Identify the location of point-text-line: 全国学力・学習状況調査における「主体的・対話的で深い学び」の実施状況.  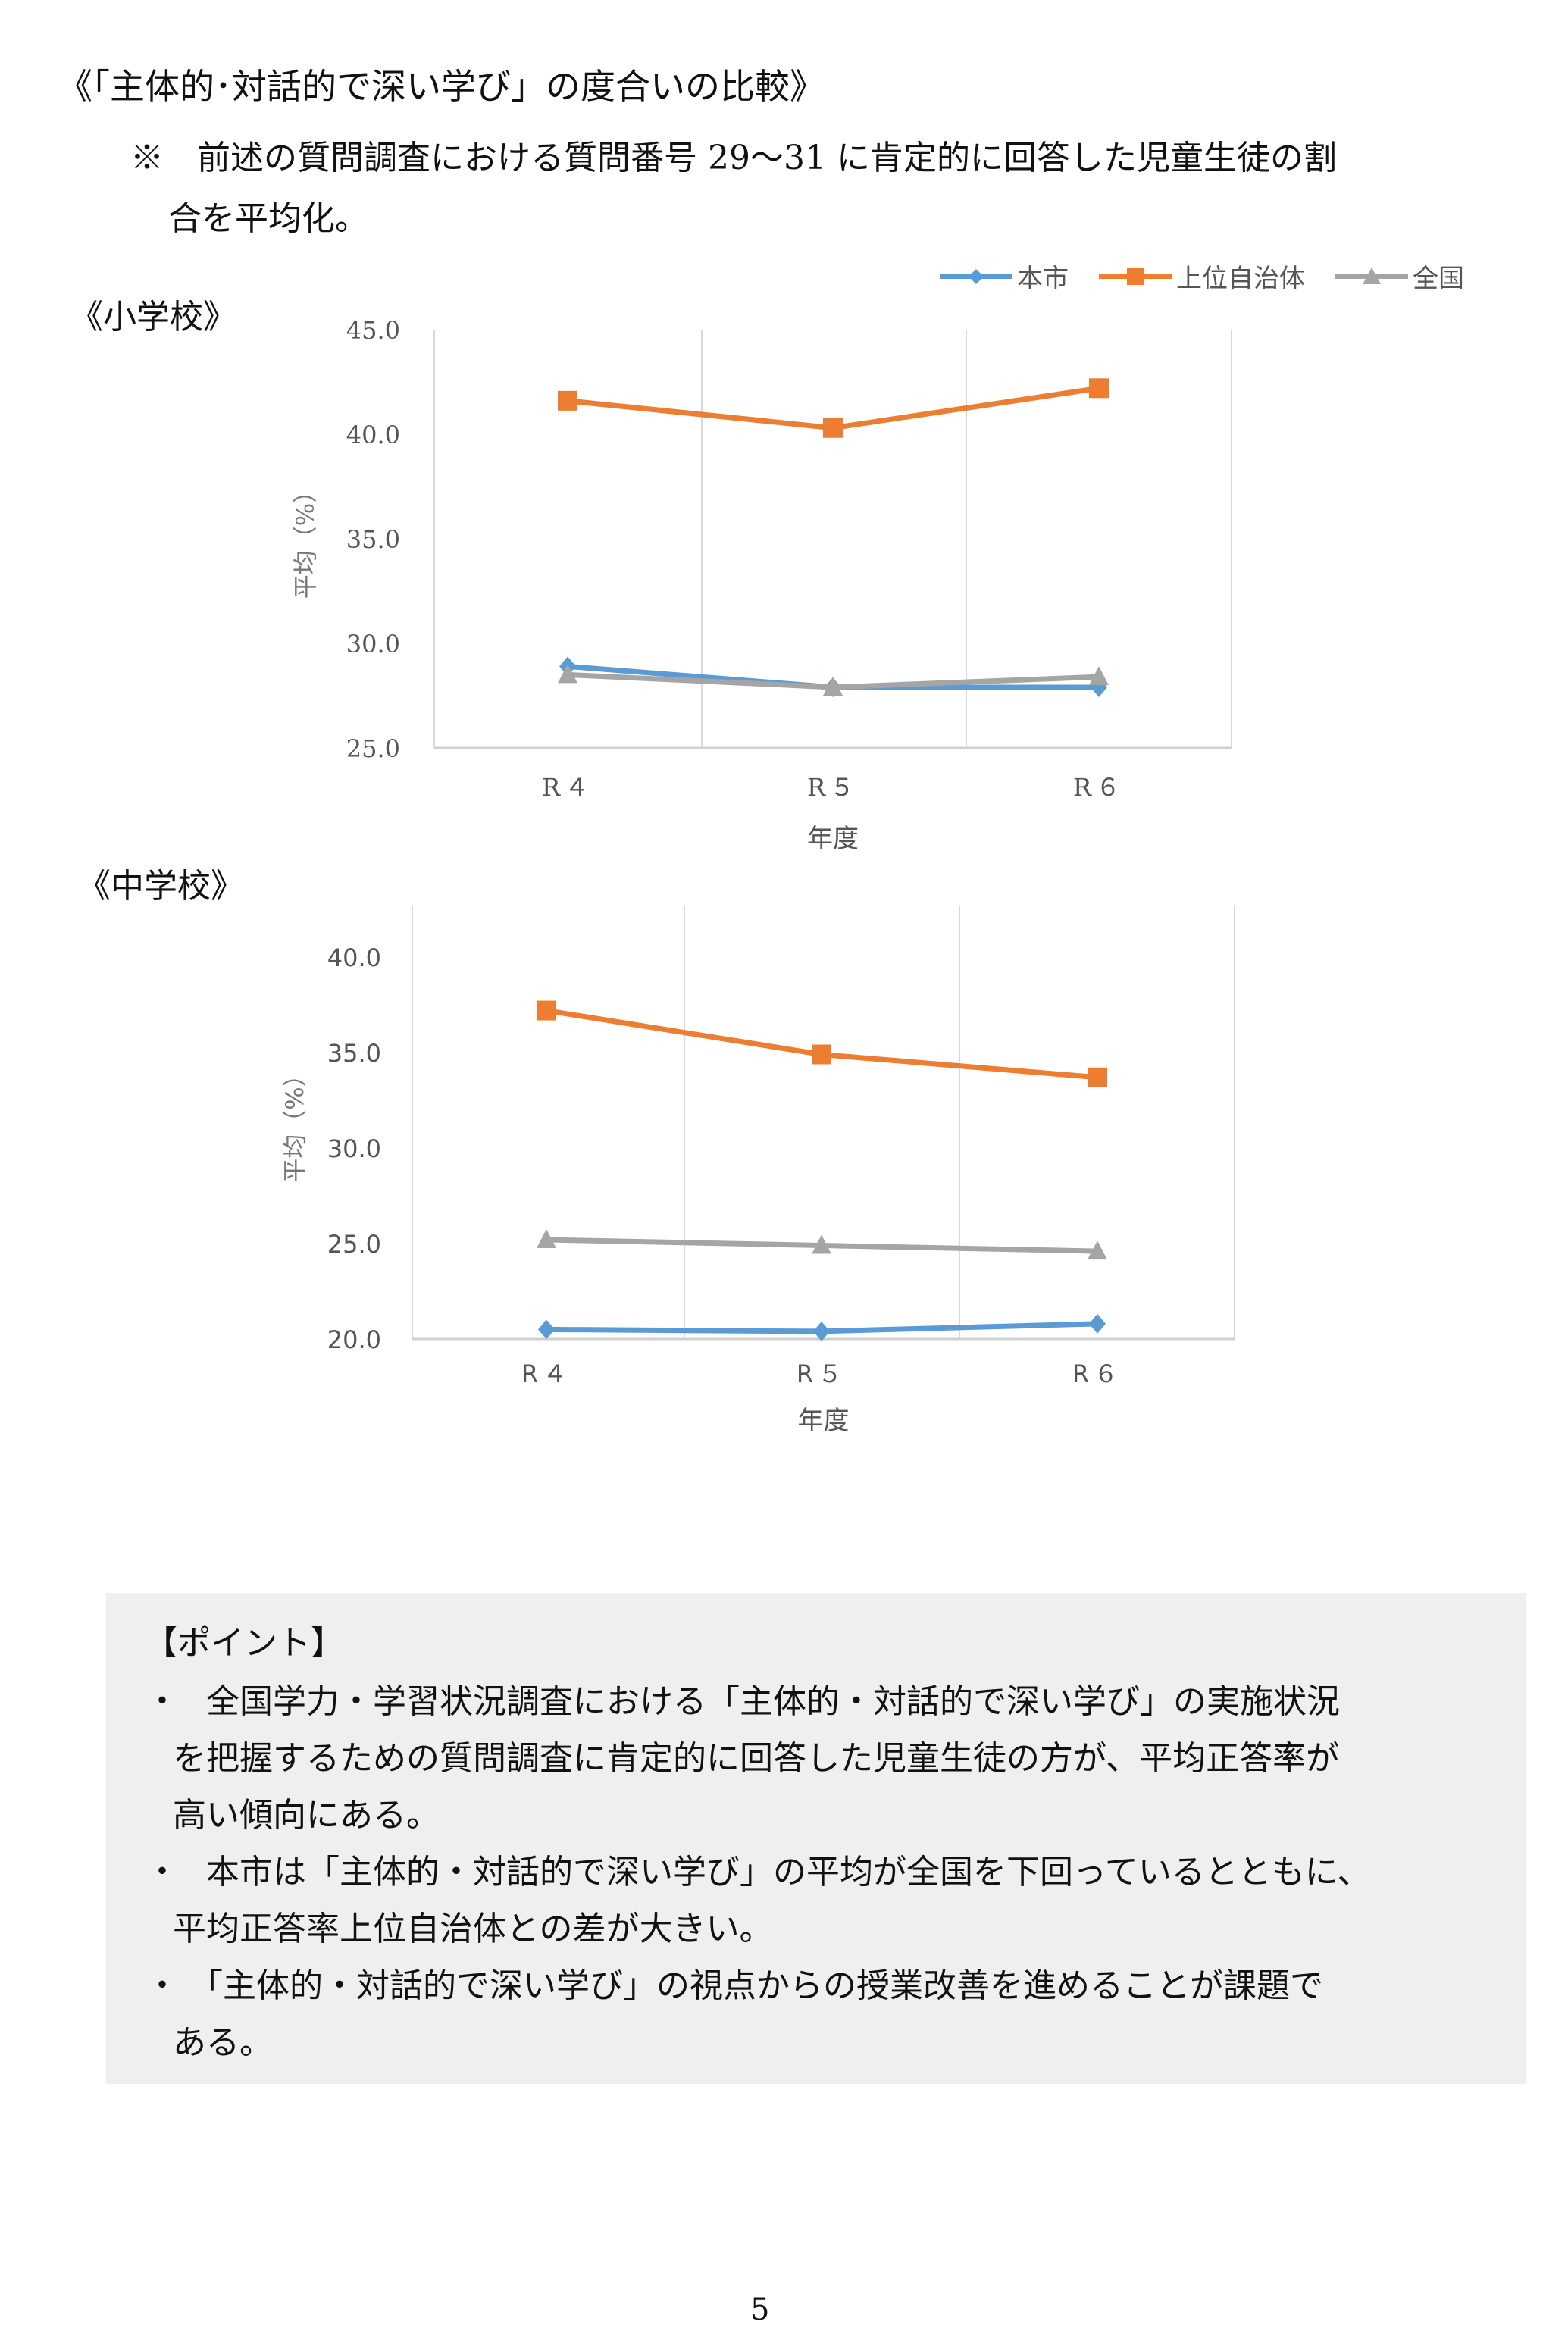
(756, 1701).